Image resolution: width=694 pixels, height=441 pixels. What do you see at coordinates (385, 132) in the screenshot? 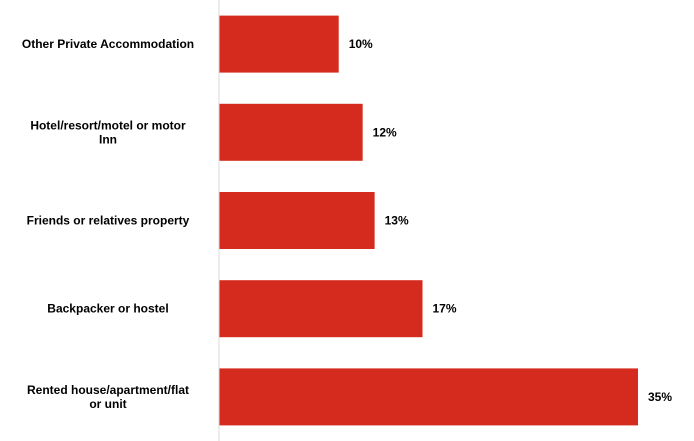
I see `value-label-2: 12%` at bounding box center [385, 132].